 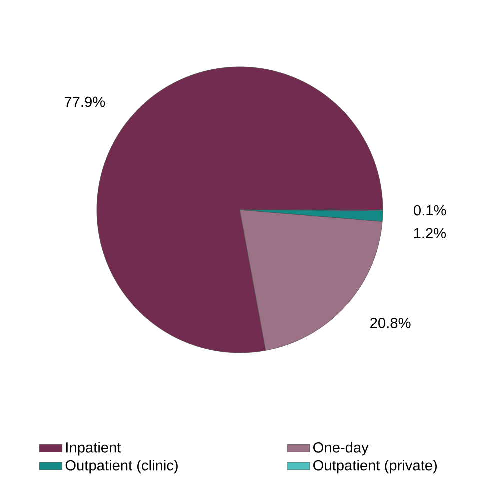 I want to click on legend-label: Outpatient (private), so click(x=375, y=467).